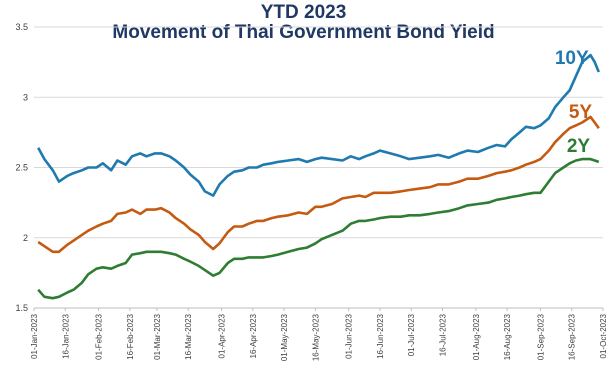 This screenshot has height=368, width=607. Describe the element at coordinates (253, 335) in the screenshot. I see `x-tick-label: 16-Apr-2023` at that location.